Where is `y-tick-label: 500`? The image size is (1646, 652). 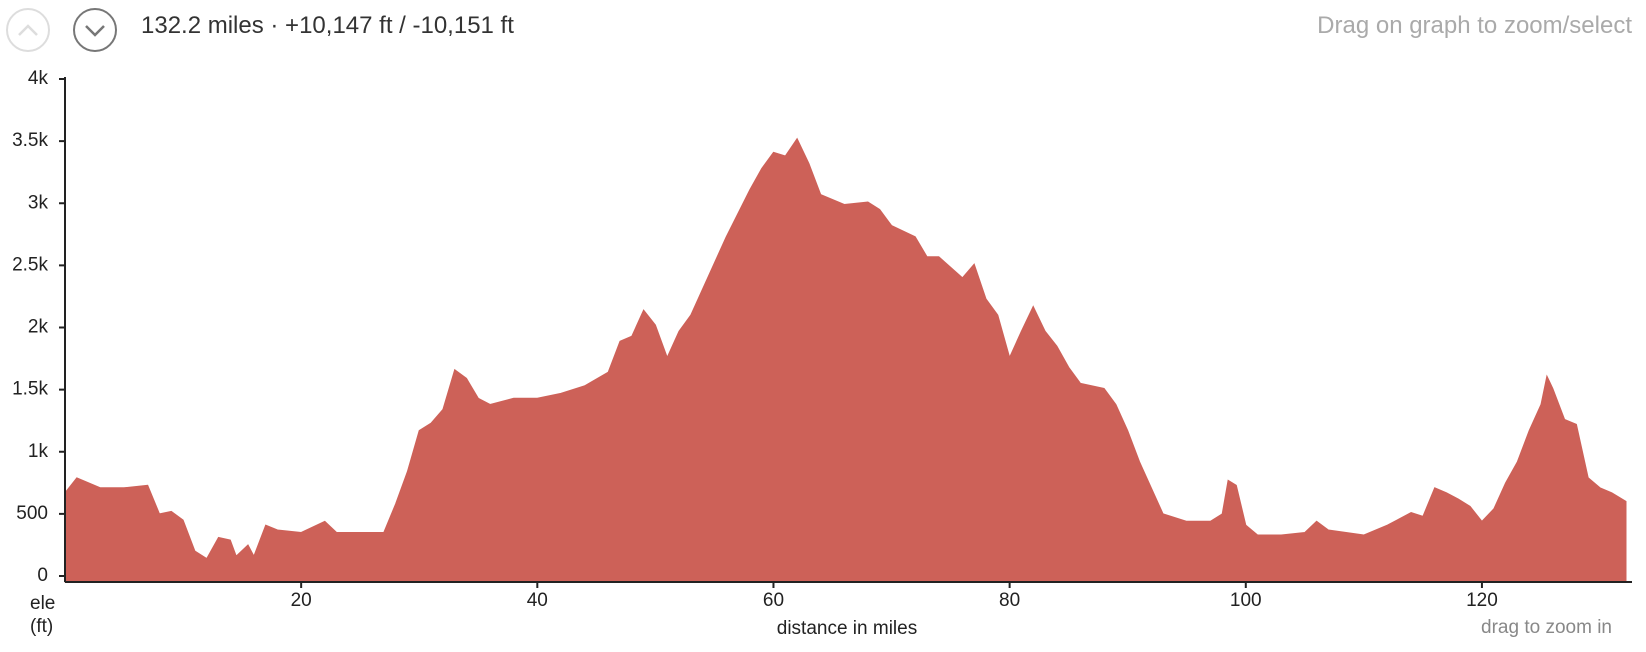 y-tick-label: 500 is located at coordinates (32, 513).